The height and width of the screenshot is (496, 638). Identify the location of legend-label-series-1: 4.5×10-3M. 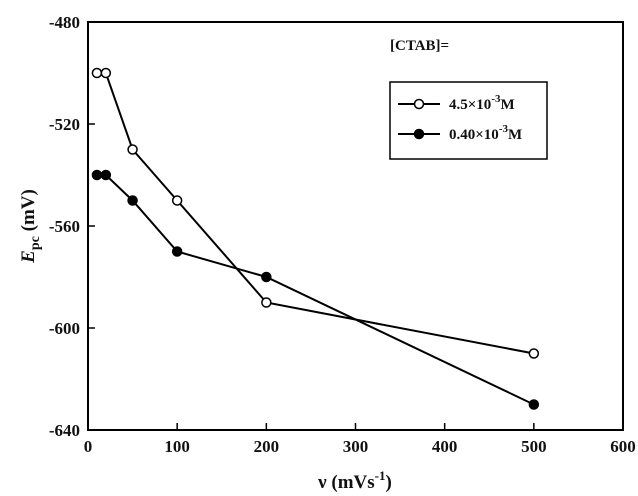
(482, 103).